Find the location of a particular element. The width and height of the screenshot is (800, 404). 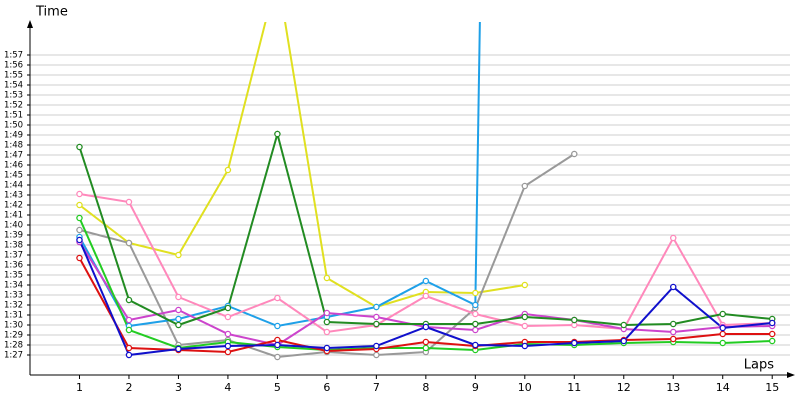

y-tick-label: 1:48 is located at coordinates (13, 146).